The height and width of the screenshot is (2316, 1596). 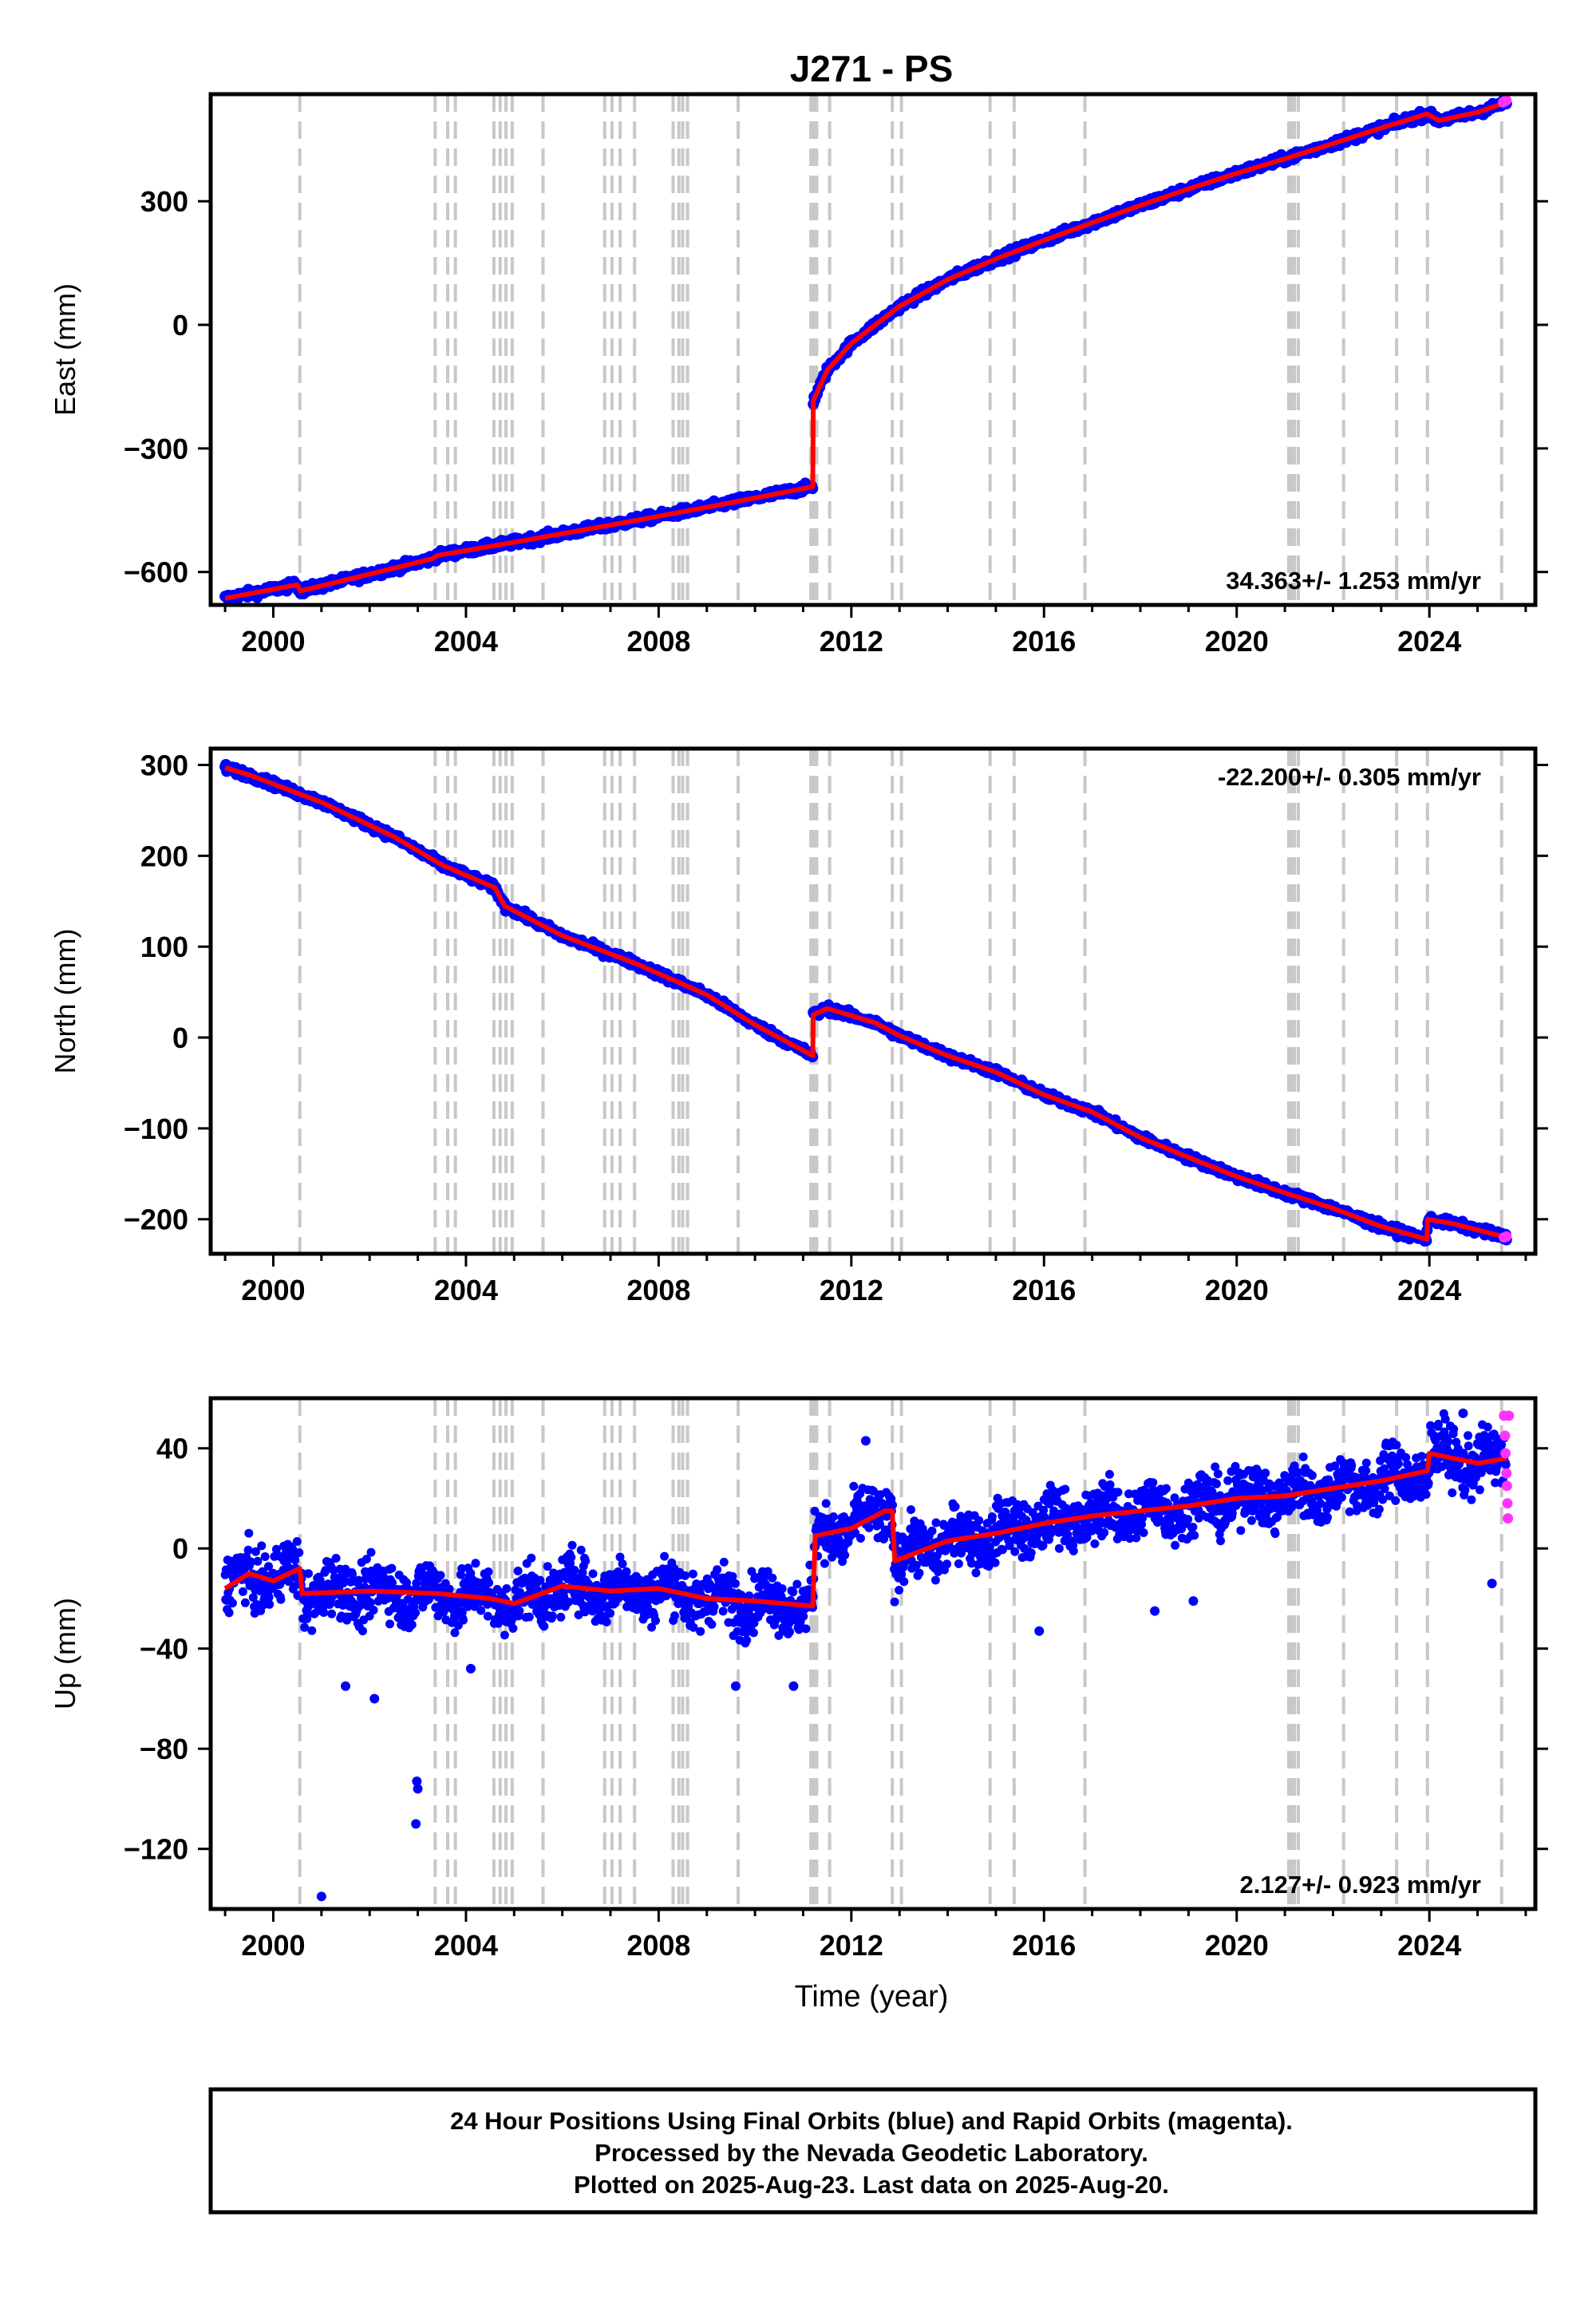 I want to click on y-tick-label: −100, so click(x=156, y=1129).